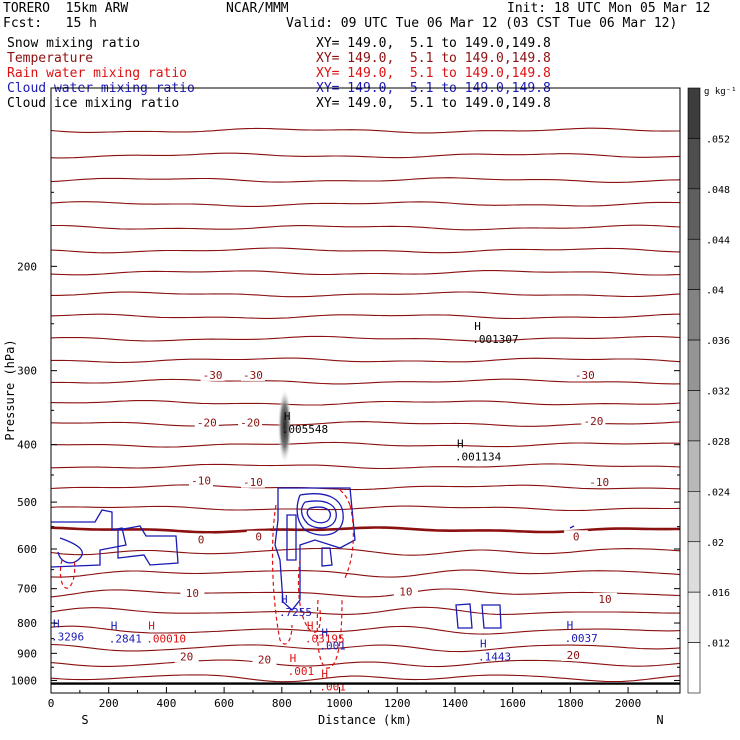 This screenshot has width=740, height=740. Describe the element at coordinates (27, 445) in the screenshot. I see `y-tick-label: 400` at that location.